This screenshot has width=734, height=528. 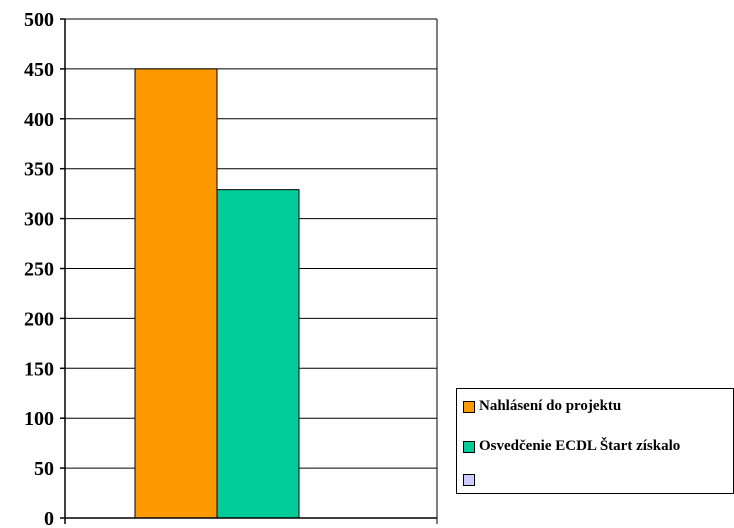 I want to click on y-tick-label: 0, so click(x=49, y=518).